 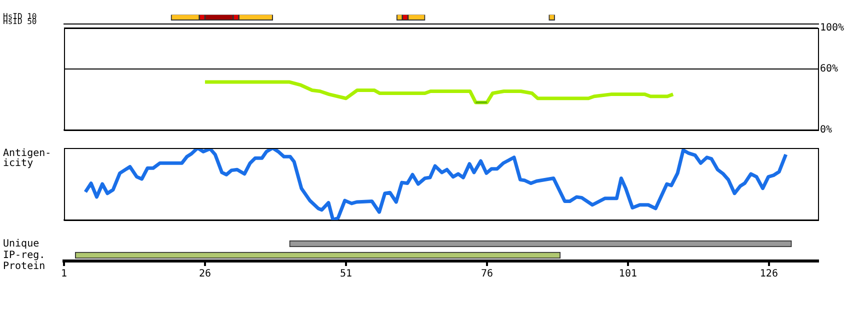 I want to click on y-axis-title: Antigen- icity, so click(x=27, y=158).